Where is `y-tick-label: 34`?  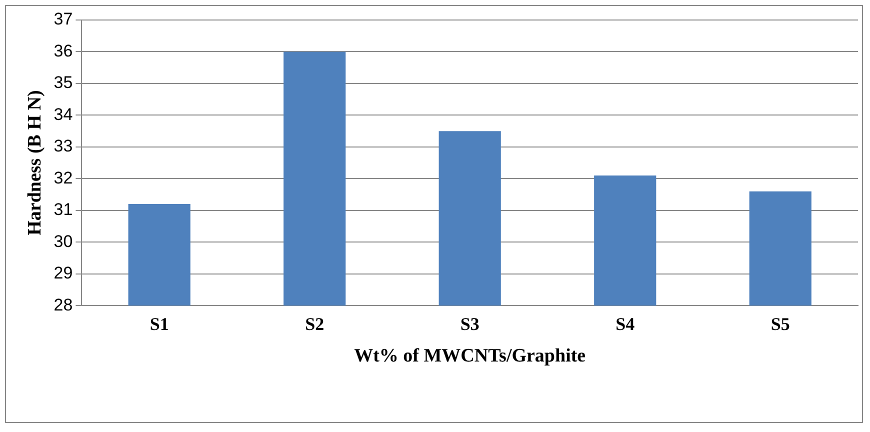
y-tick-label: 34 is located at coordinates (63, 114).